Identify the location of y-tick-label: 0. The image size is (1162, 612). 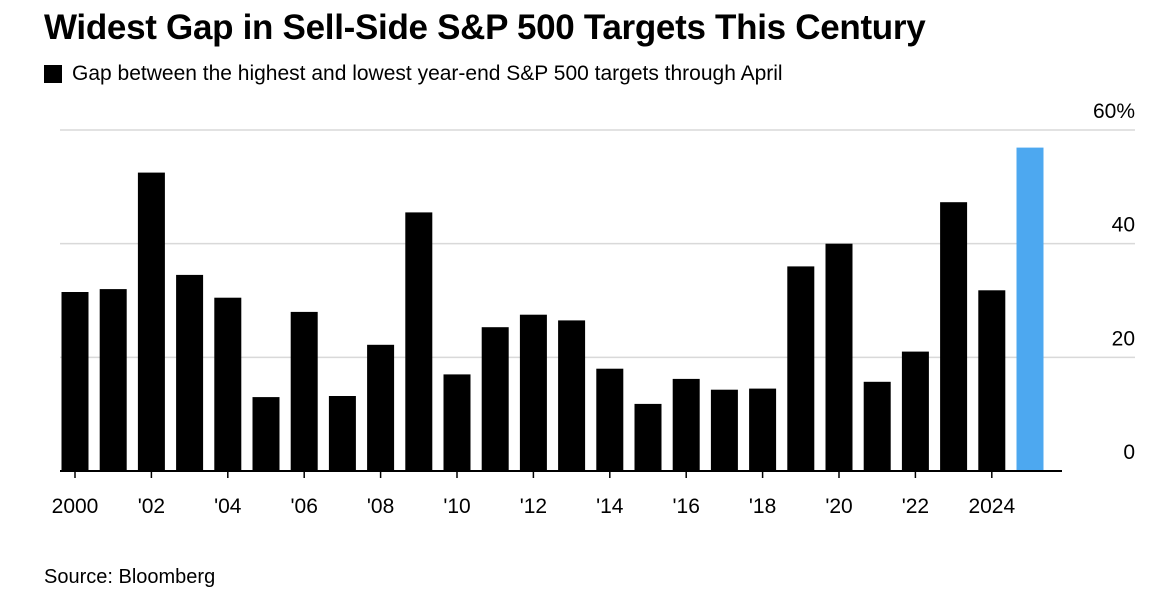
(1129, 452).